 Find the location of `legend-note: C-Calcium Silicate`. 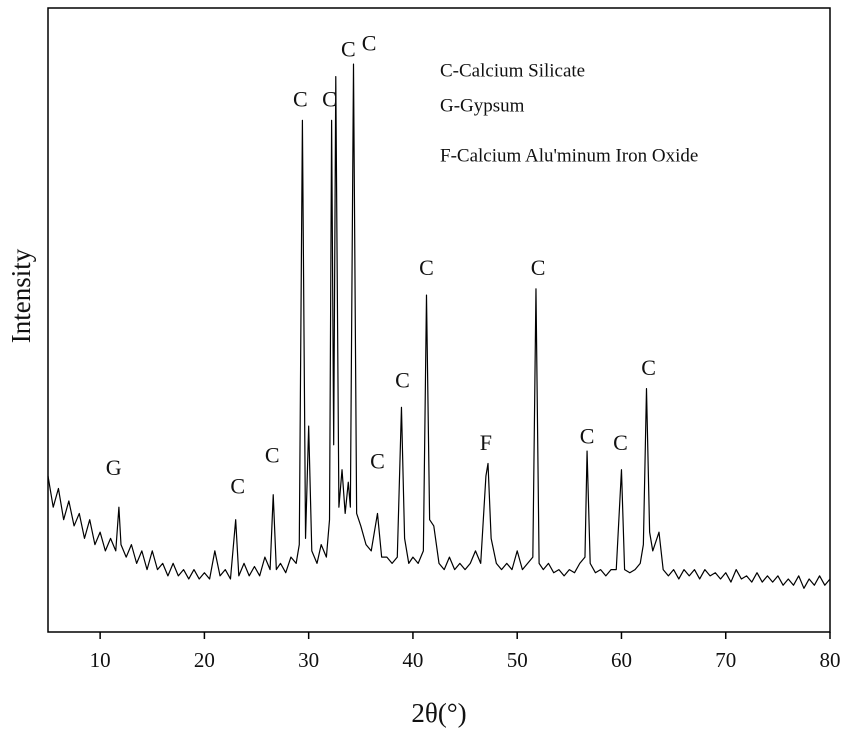

legend-note: C-Calcium Silicate is located at coordinates (512, 70).